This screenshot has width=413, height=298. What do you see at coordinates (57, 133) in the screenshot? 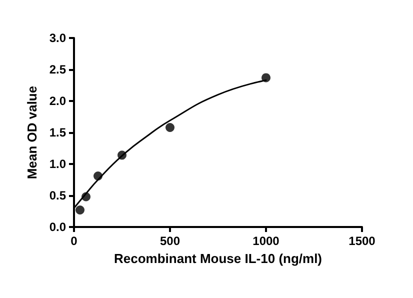
I see `y-tick-label: 1.5` at bounding box center [57, 133].